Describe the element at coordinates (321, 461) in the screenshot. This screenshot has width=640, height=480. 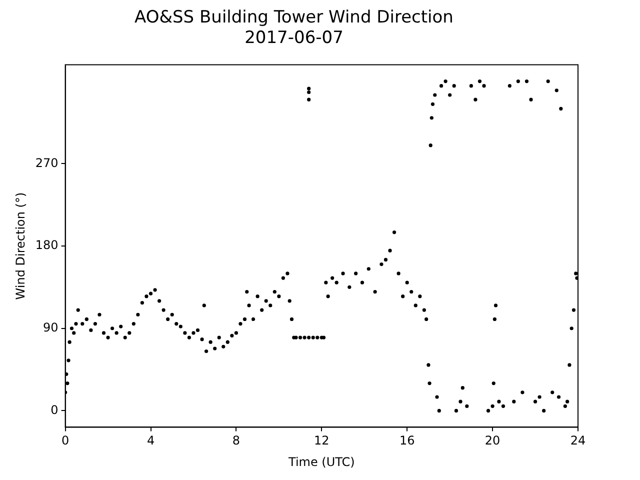
I see `x-axis-title: Time (UTC)` at that location.